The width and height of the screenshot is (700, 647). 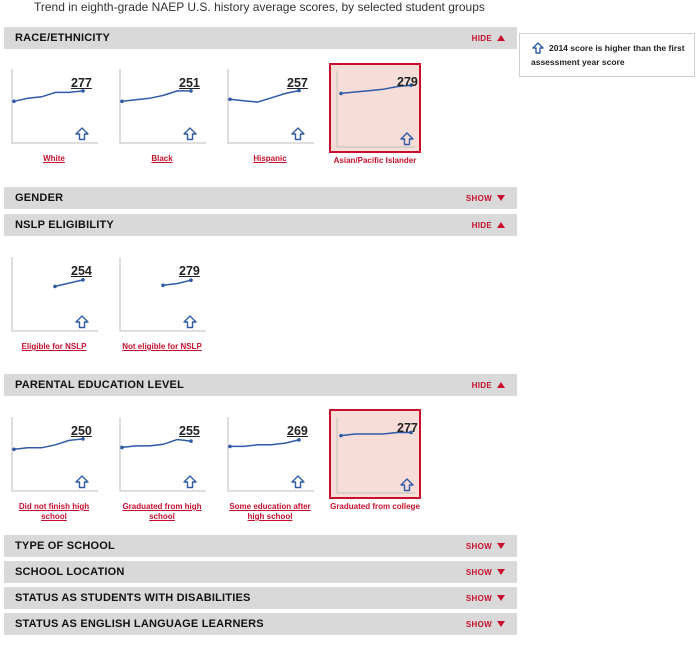 What do you see at coordinates (139, 624) in the screenshot?
I see `section-label: STATUS AS ENGLISH LANGUAGE LEARNERS` at bounding box center [139, 624].